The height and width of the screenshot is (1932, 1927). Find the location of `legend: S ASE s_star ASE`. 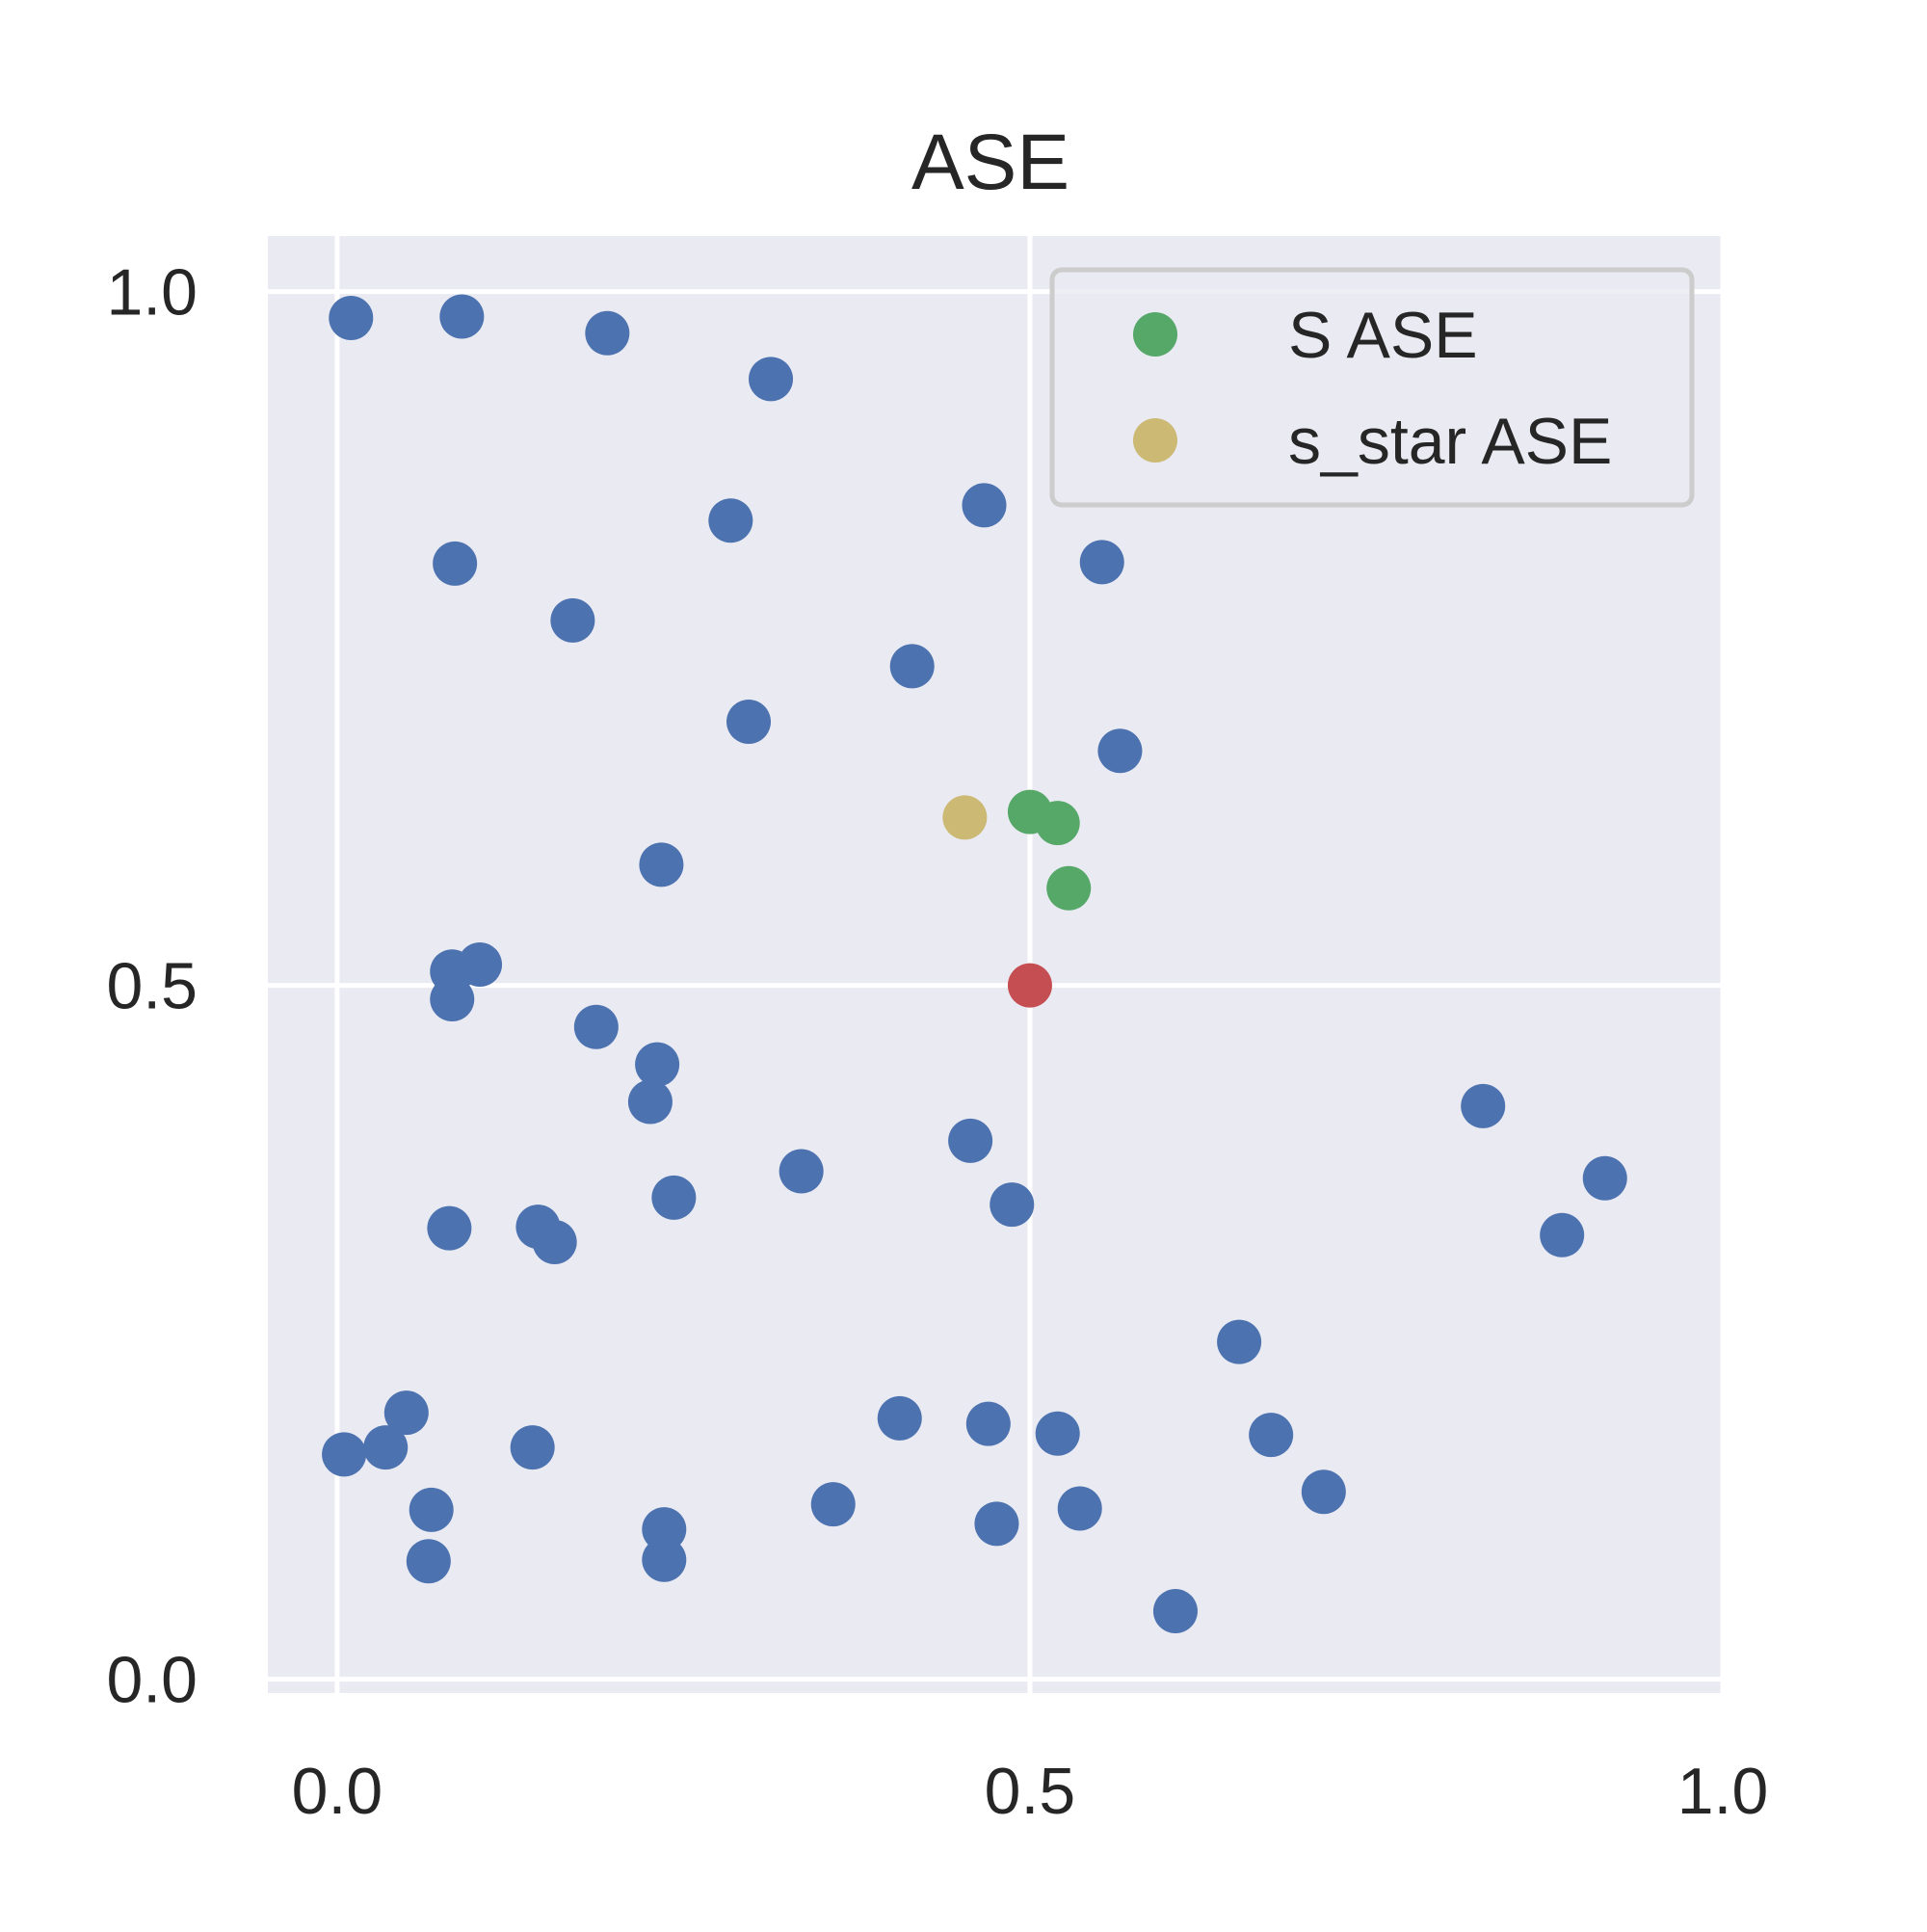

legend: S ASE s_star ASE is located at coordinates (1372, 387).